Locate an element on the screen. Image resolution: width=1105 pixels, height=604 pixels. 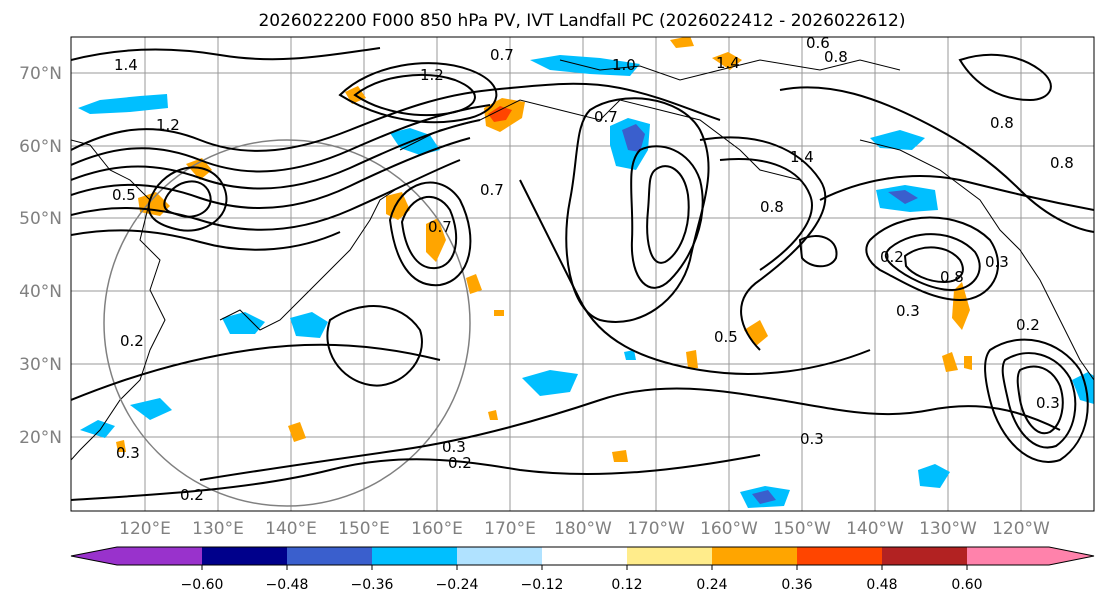
lon-label: 140°W is located at coordinates (875, 529).